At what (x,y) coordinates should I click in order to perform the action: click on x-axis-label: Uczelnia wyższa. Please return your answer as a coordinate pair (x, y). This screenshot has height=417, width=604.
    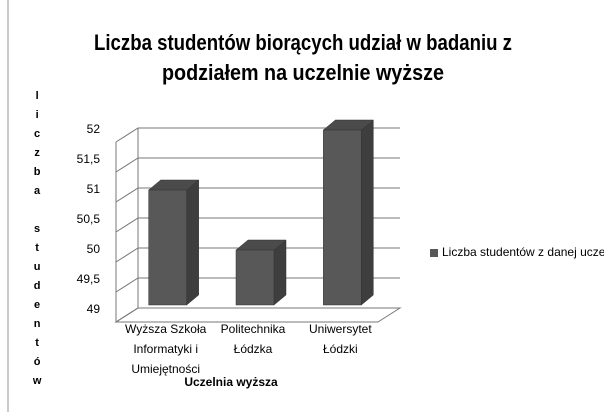
    Looking at the image, I should click on (231, 382).